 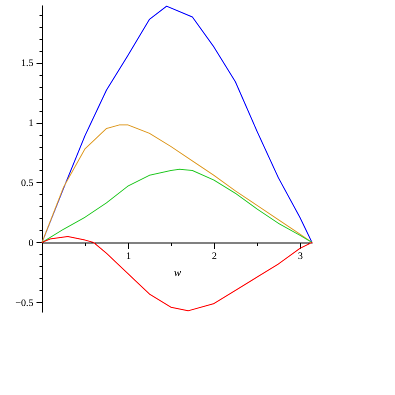 What do you see at coordinates (24, 303) in the screenshot?
I see `y-tick-label: −0.5` at bounding box center [24, 303].